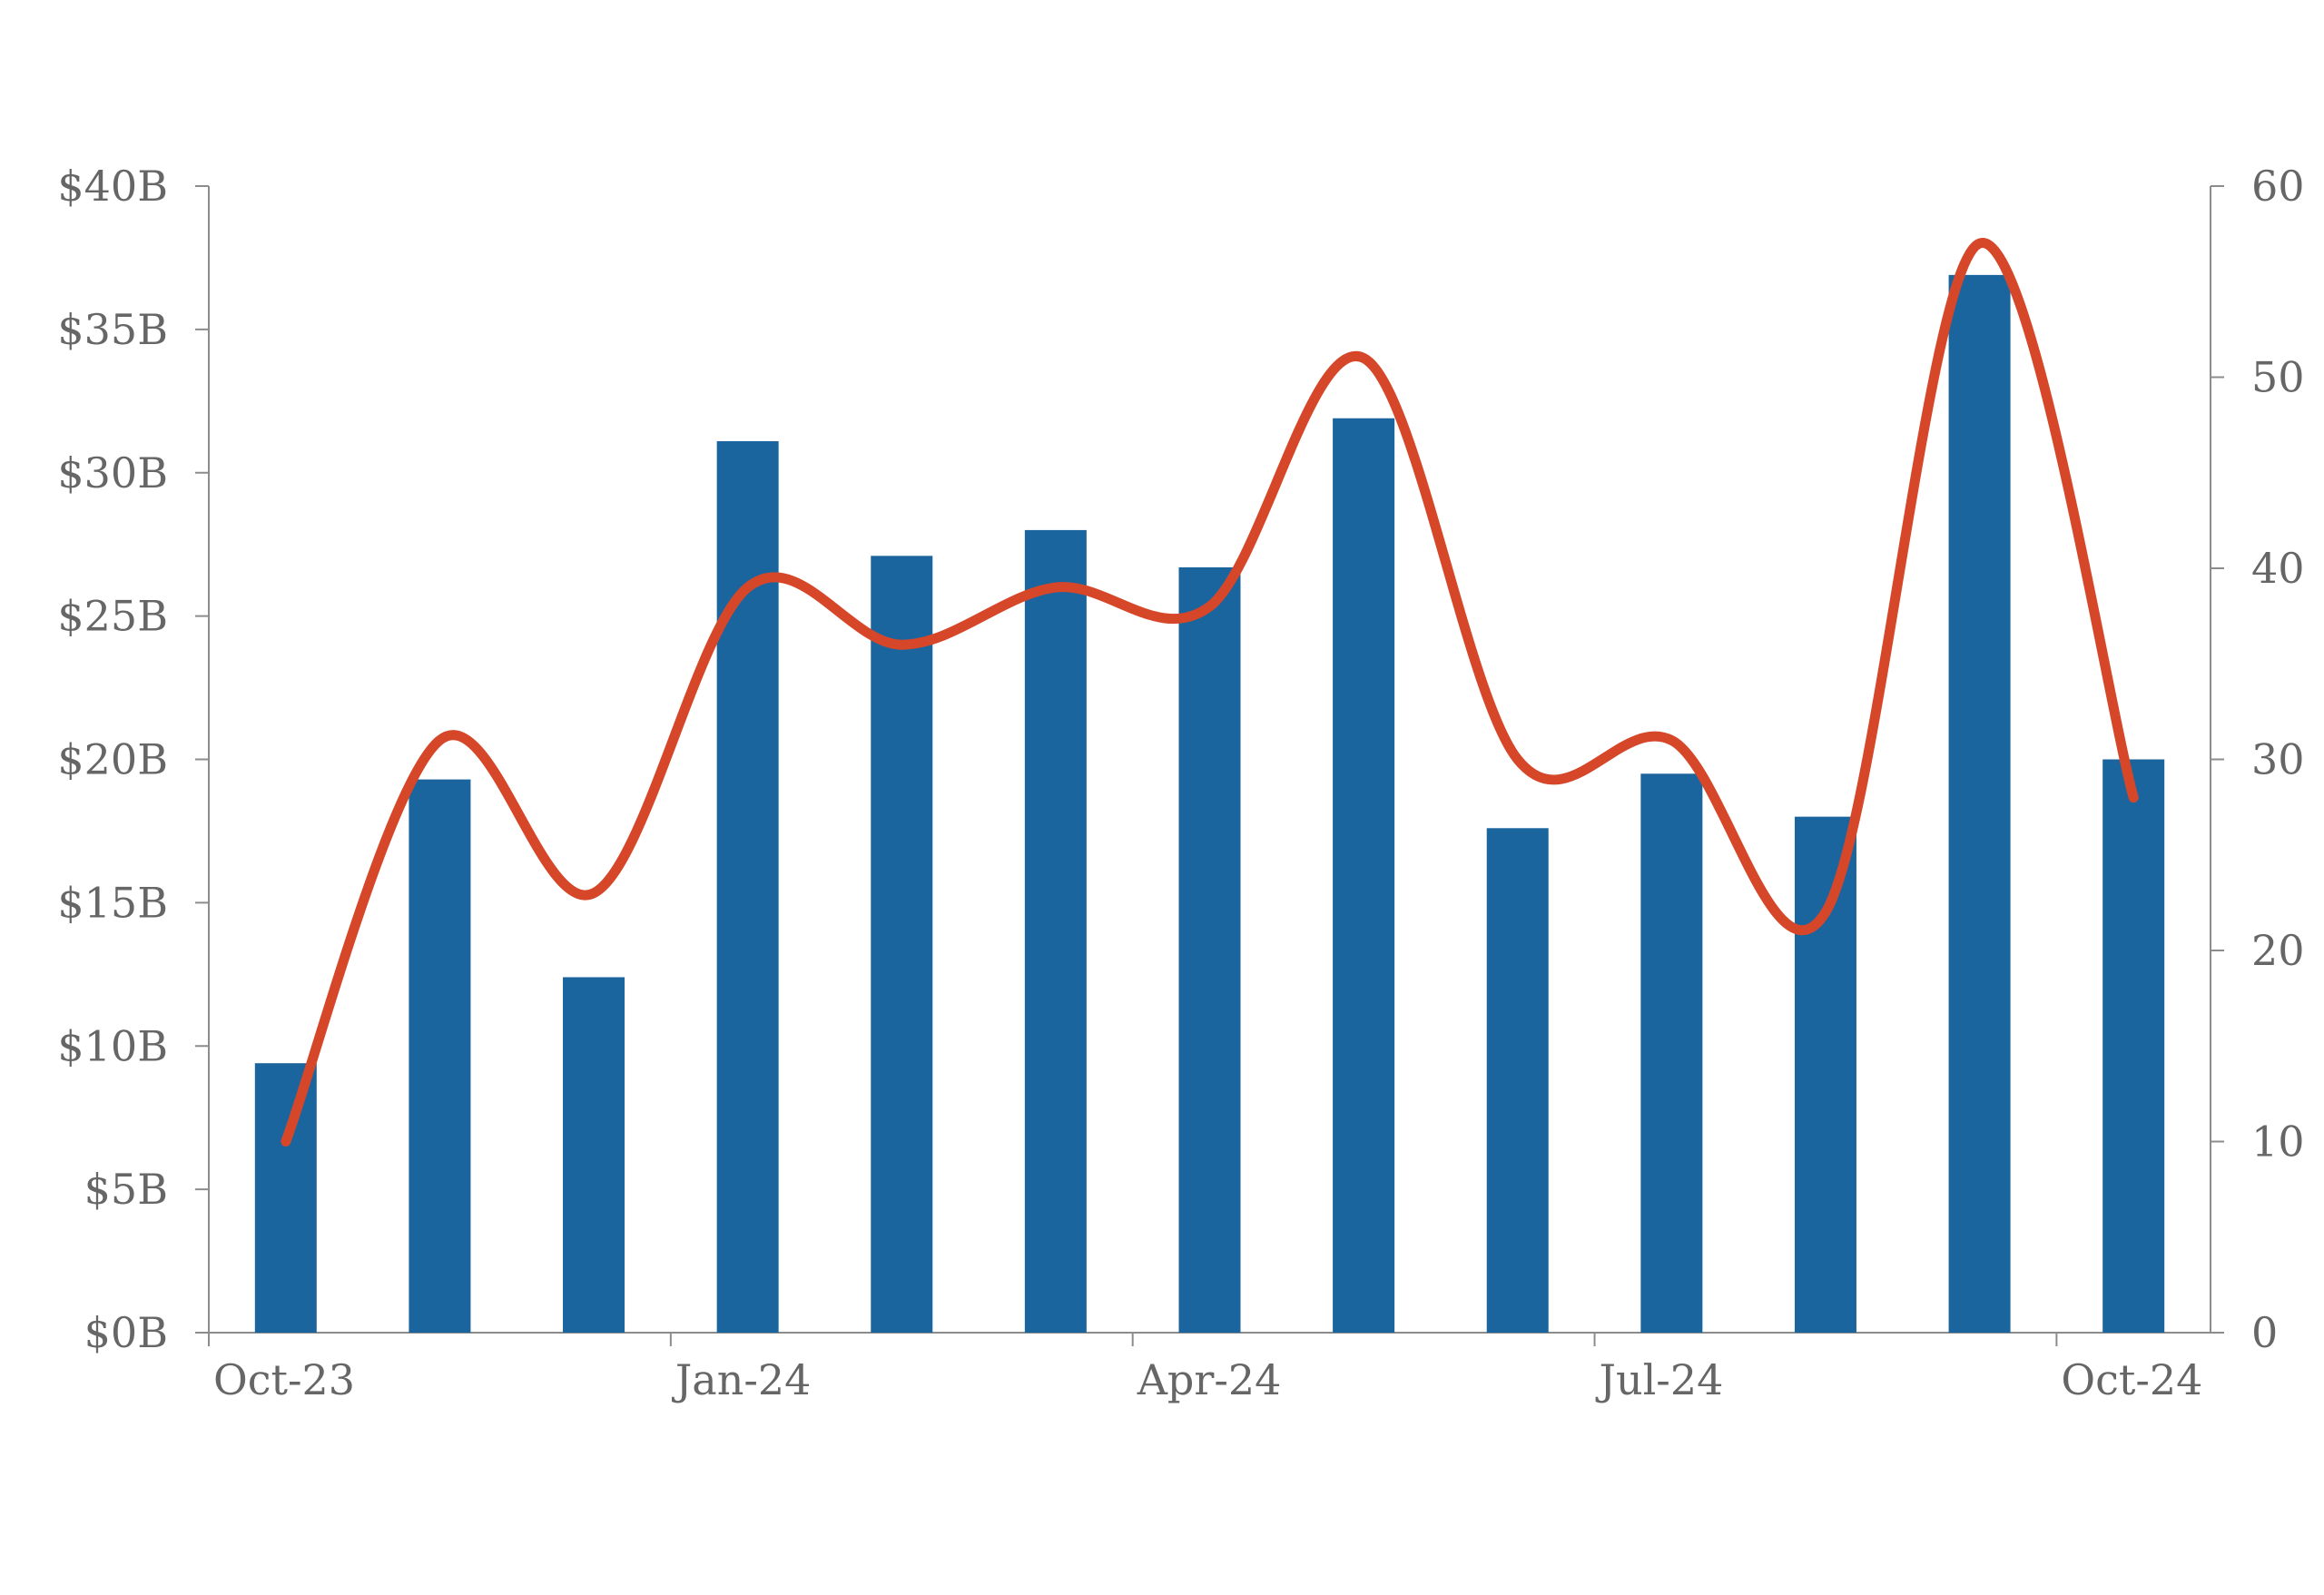  Describe the element at coordinates (112, 1045) in the screenshot. I see `left-axis-tick-label: $10B` at that location.